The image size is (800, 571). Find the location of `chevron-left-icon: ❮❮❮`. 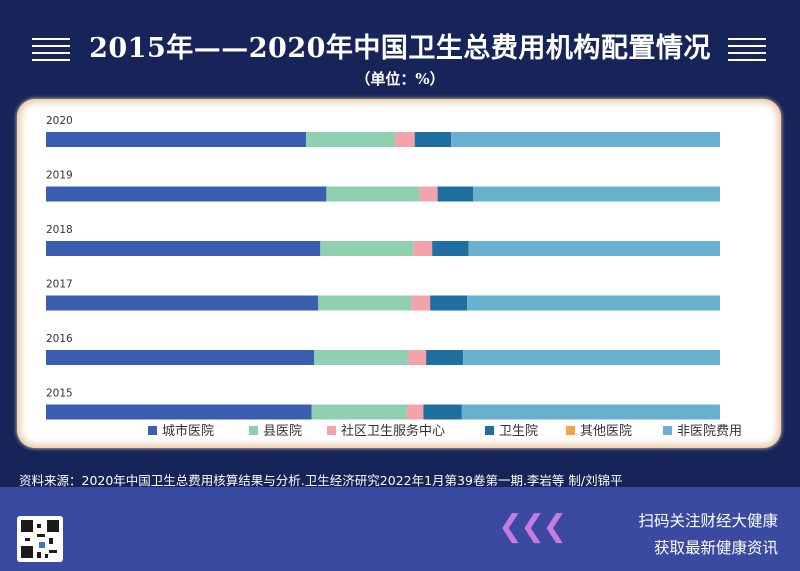

chevron-left-icon: ❮❮❮ is located at coordinates (532, 526).